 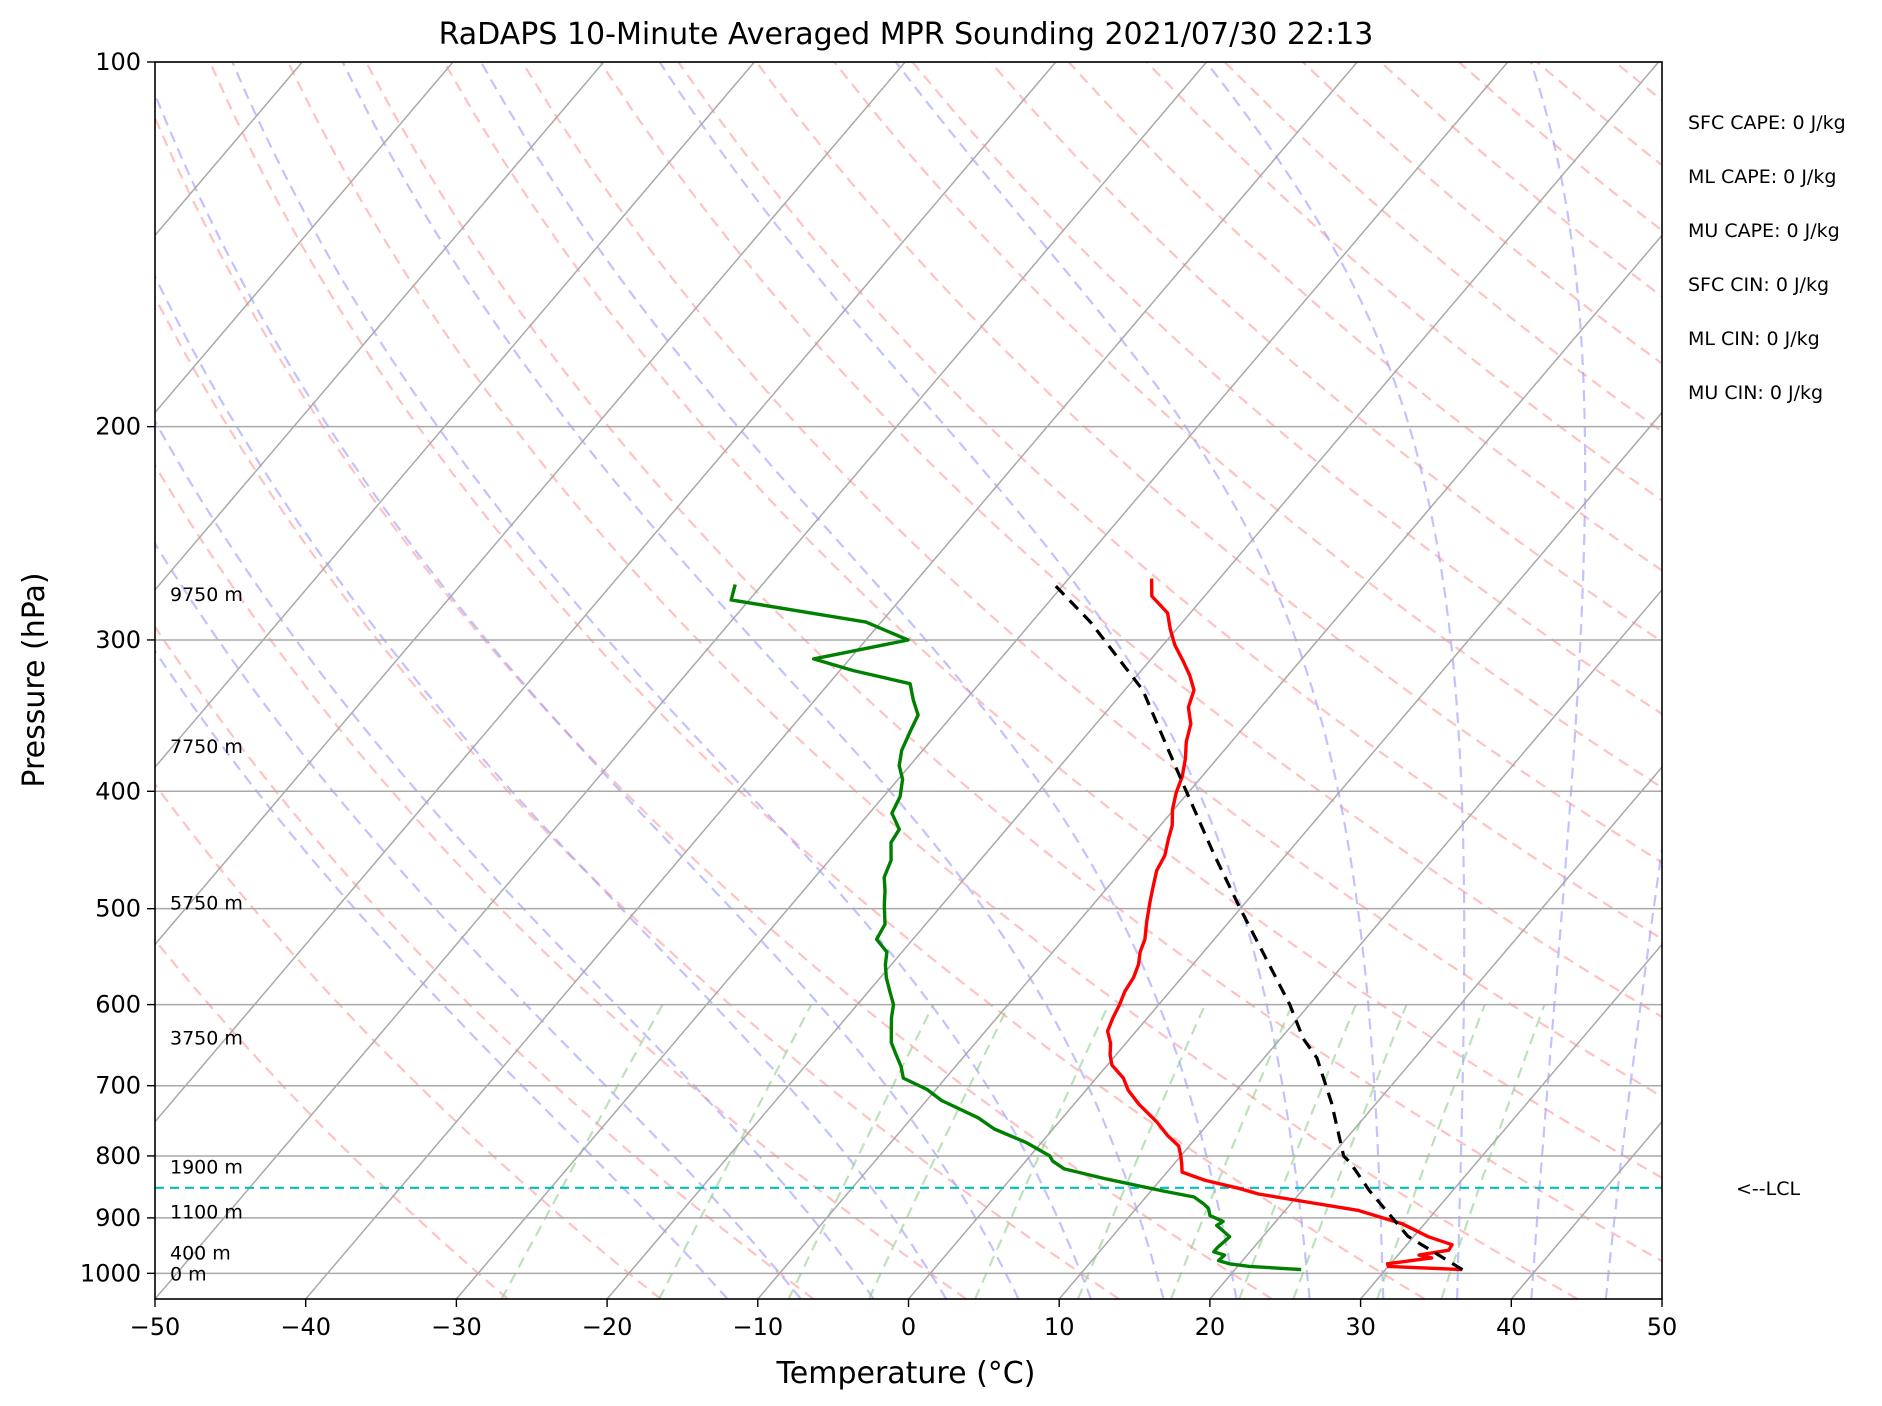 What do you see at coordinates (456, 1327) in the screenshot?
I see `x-tick-label: −30` at bounding box center [456, 1327].